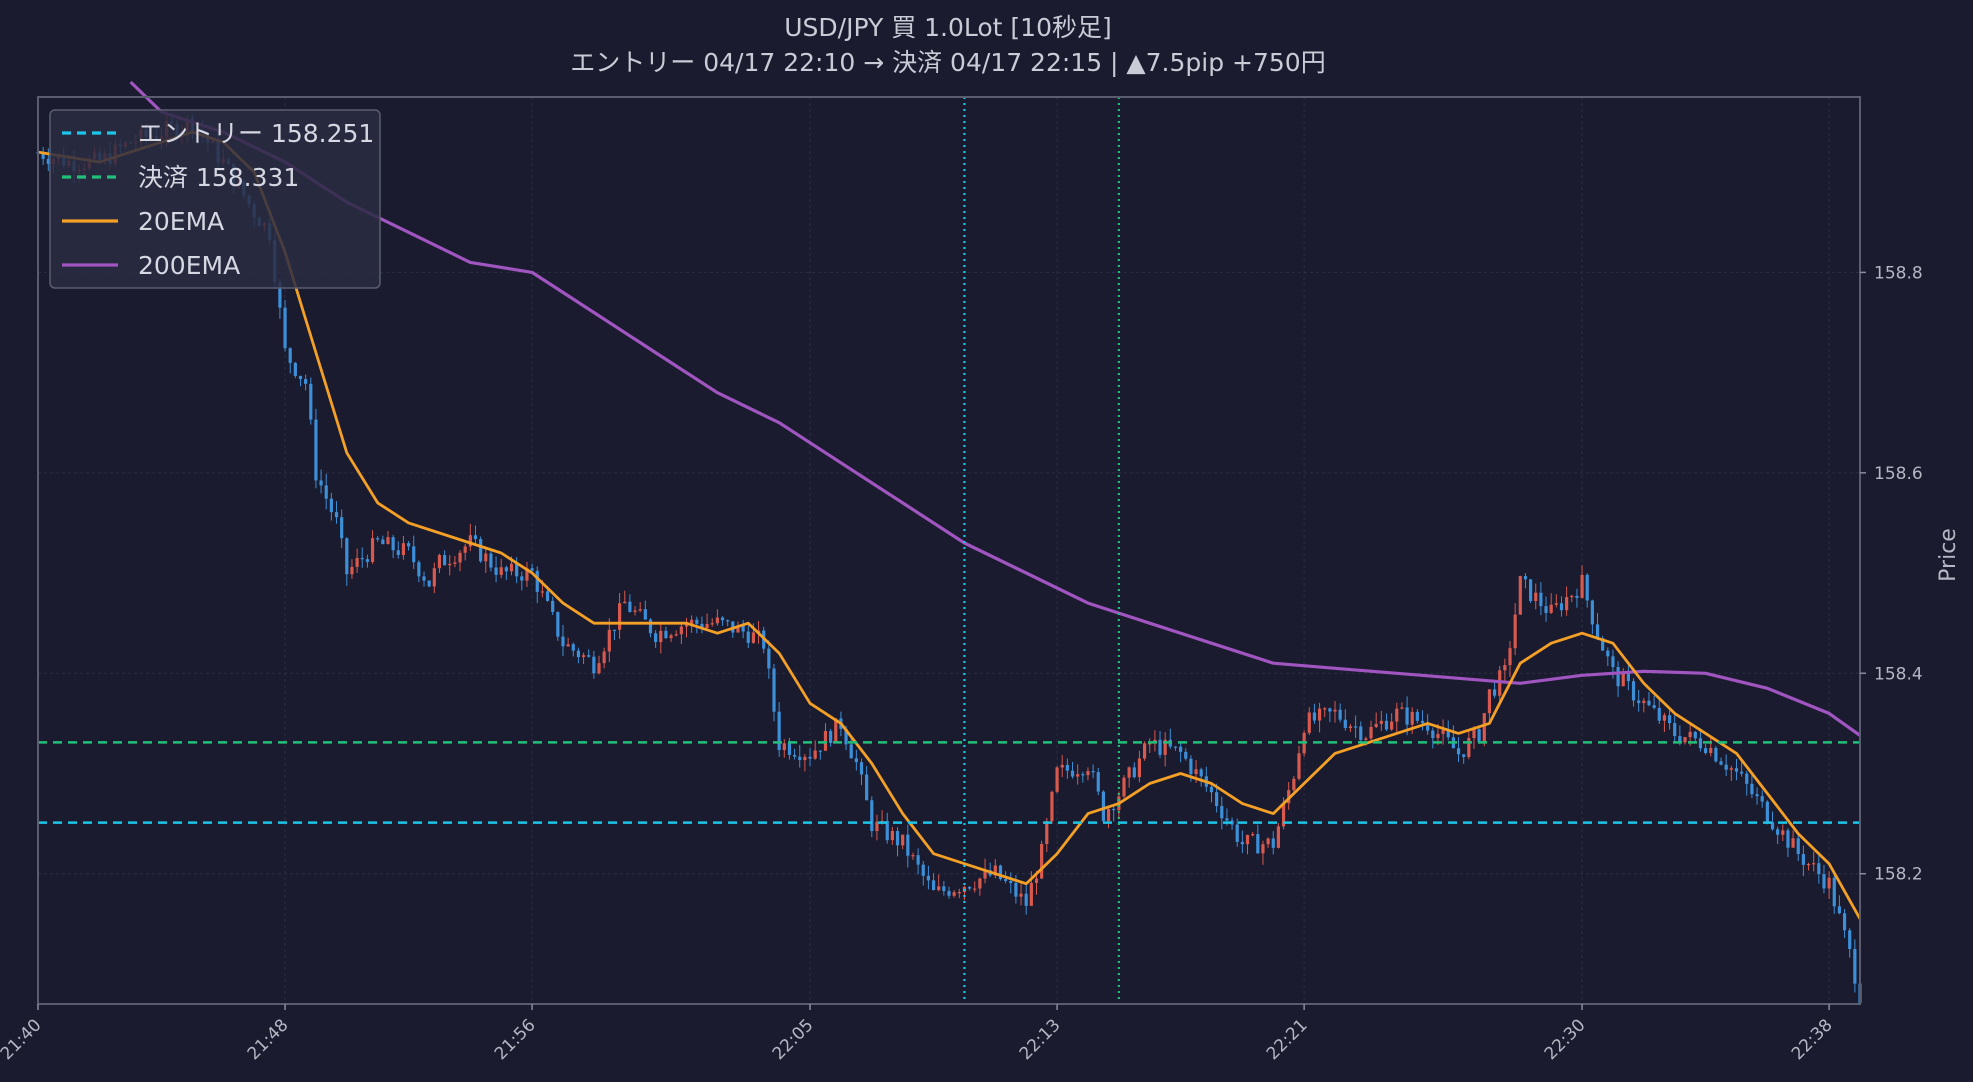 The image size is (1973, 1082). I want to click on x-tick-label: 21:48, so click(268, 1039).